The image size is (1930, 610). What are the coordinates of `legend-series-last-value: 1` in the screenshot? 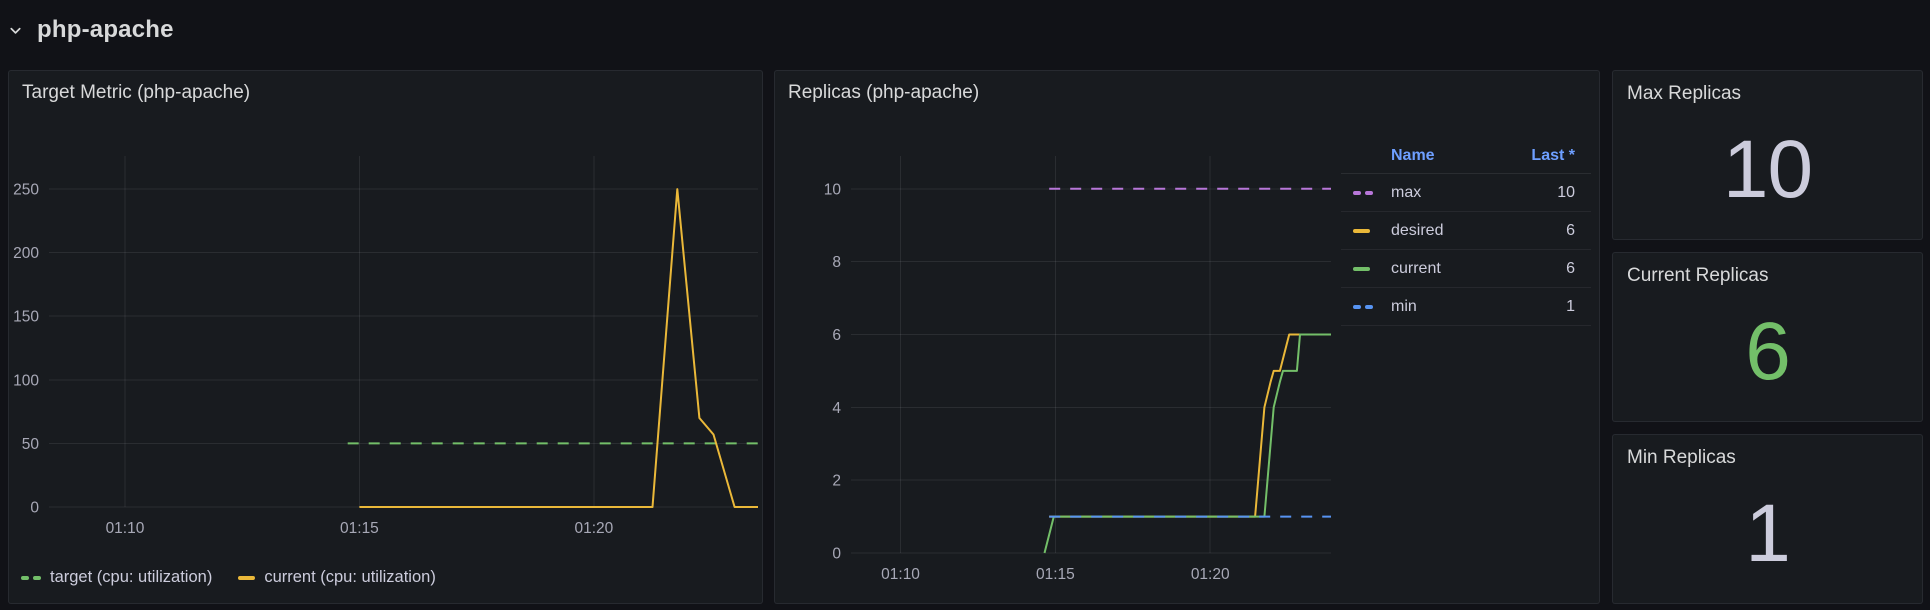 It's located at (1570, 306).